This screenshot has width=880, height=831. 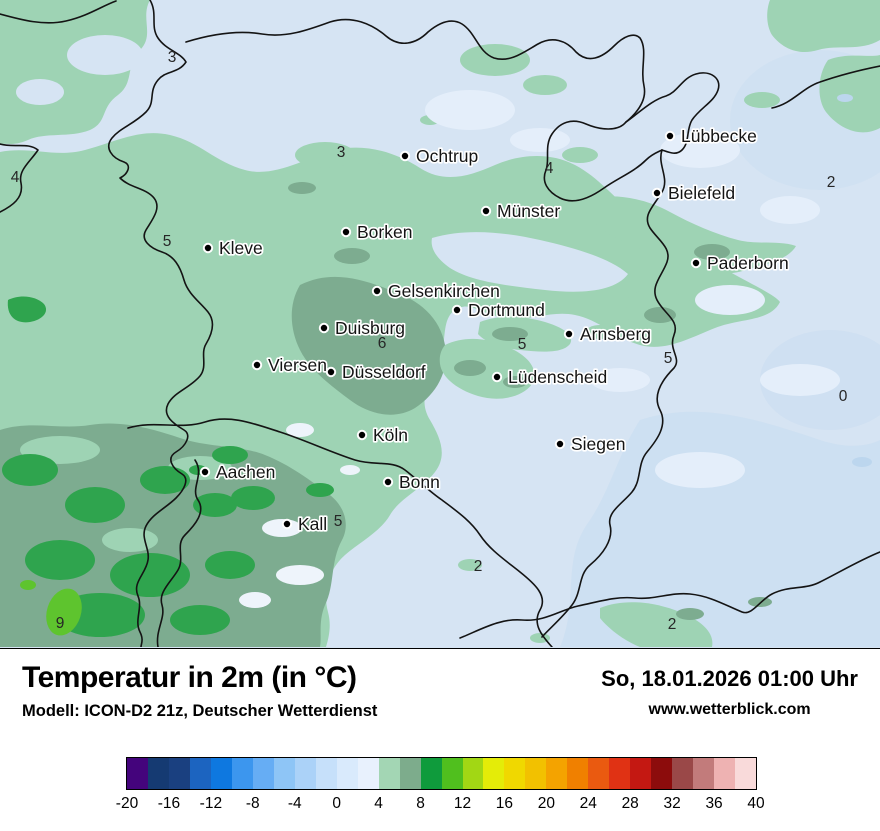 What do you see at coordinates (729, 709) in the screenshot?
I see `website-link: www.wetterblick.com` at bounding box center [729, 709].